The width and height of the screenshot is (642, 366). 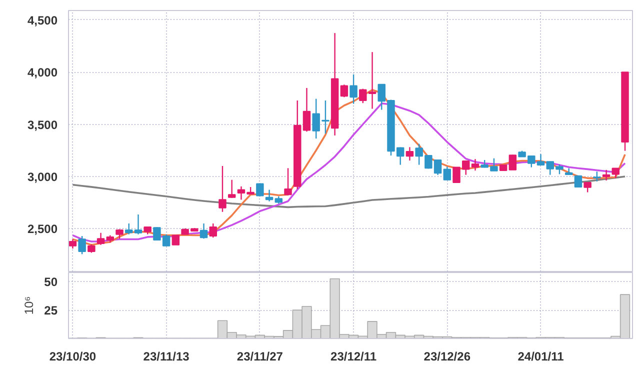 I want to click on x-tick-label: 23/10/30, so click(x=72, y=357).